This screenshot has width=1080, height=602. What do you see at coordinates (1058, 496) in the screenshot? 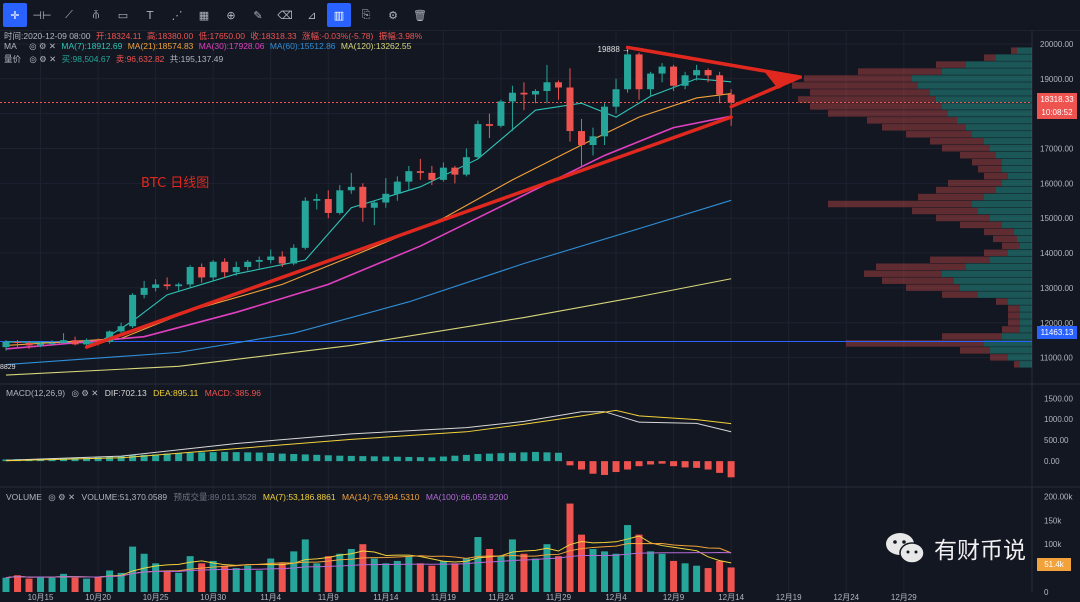
I see `volume-y-tick: 200.00k` at bounding box center [1058, 496].